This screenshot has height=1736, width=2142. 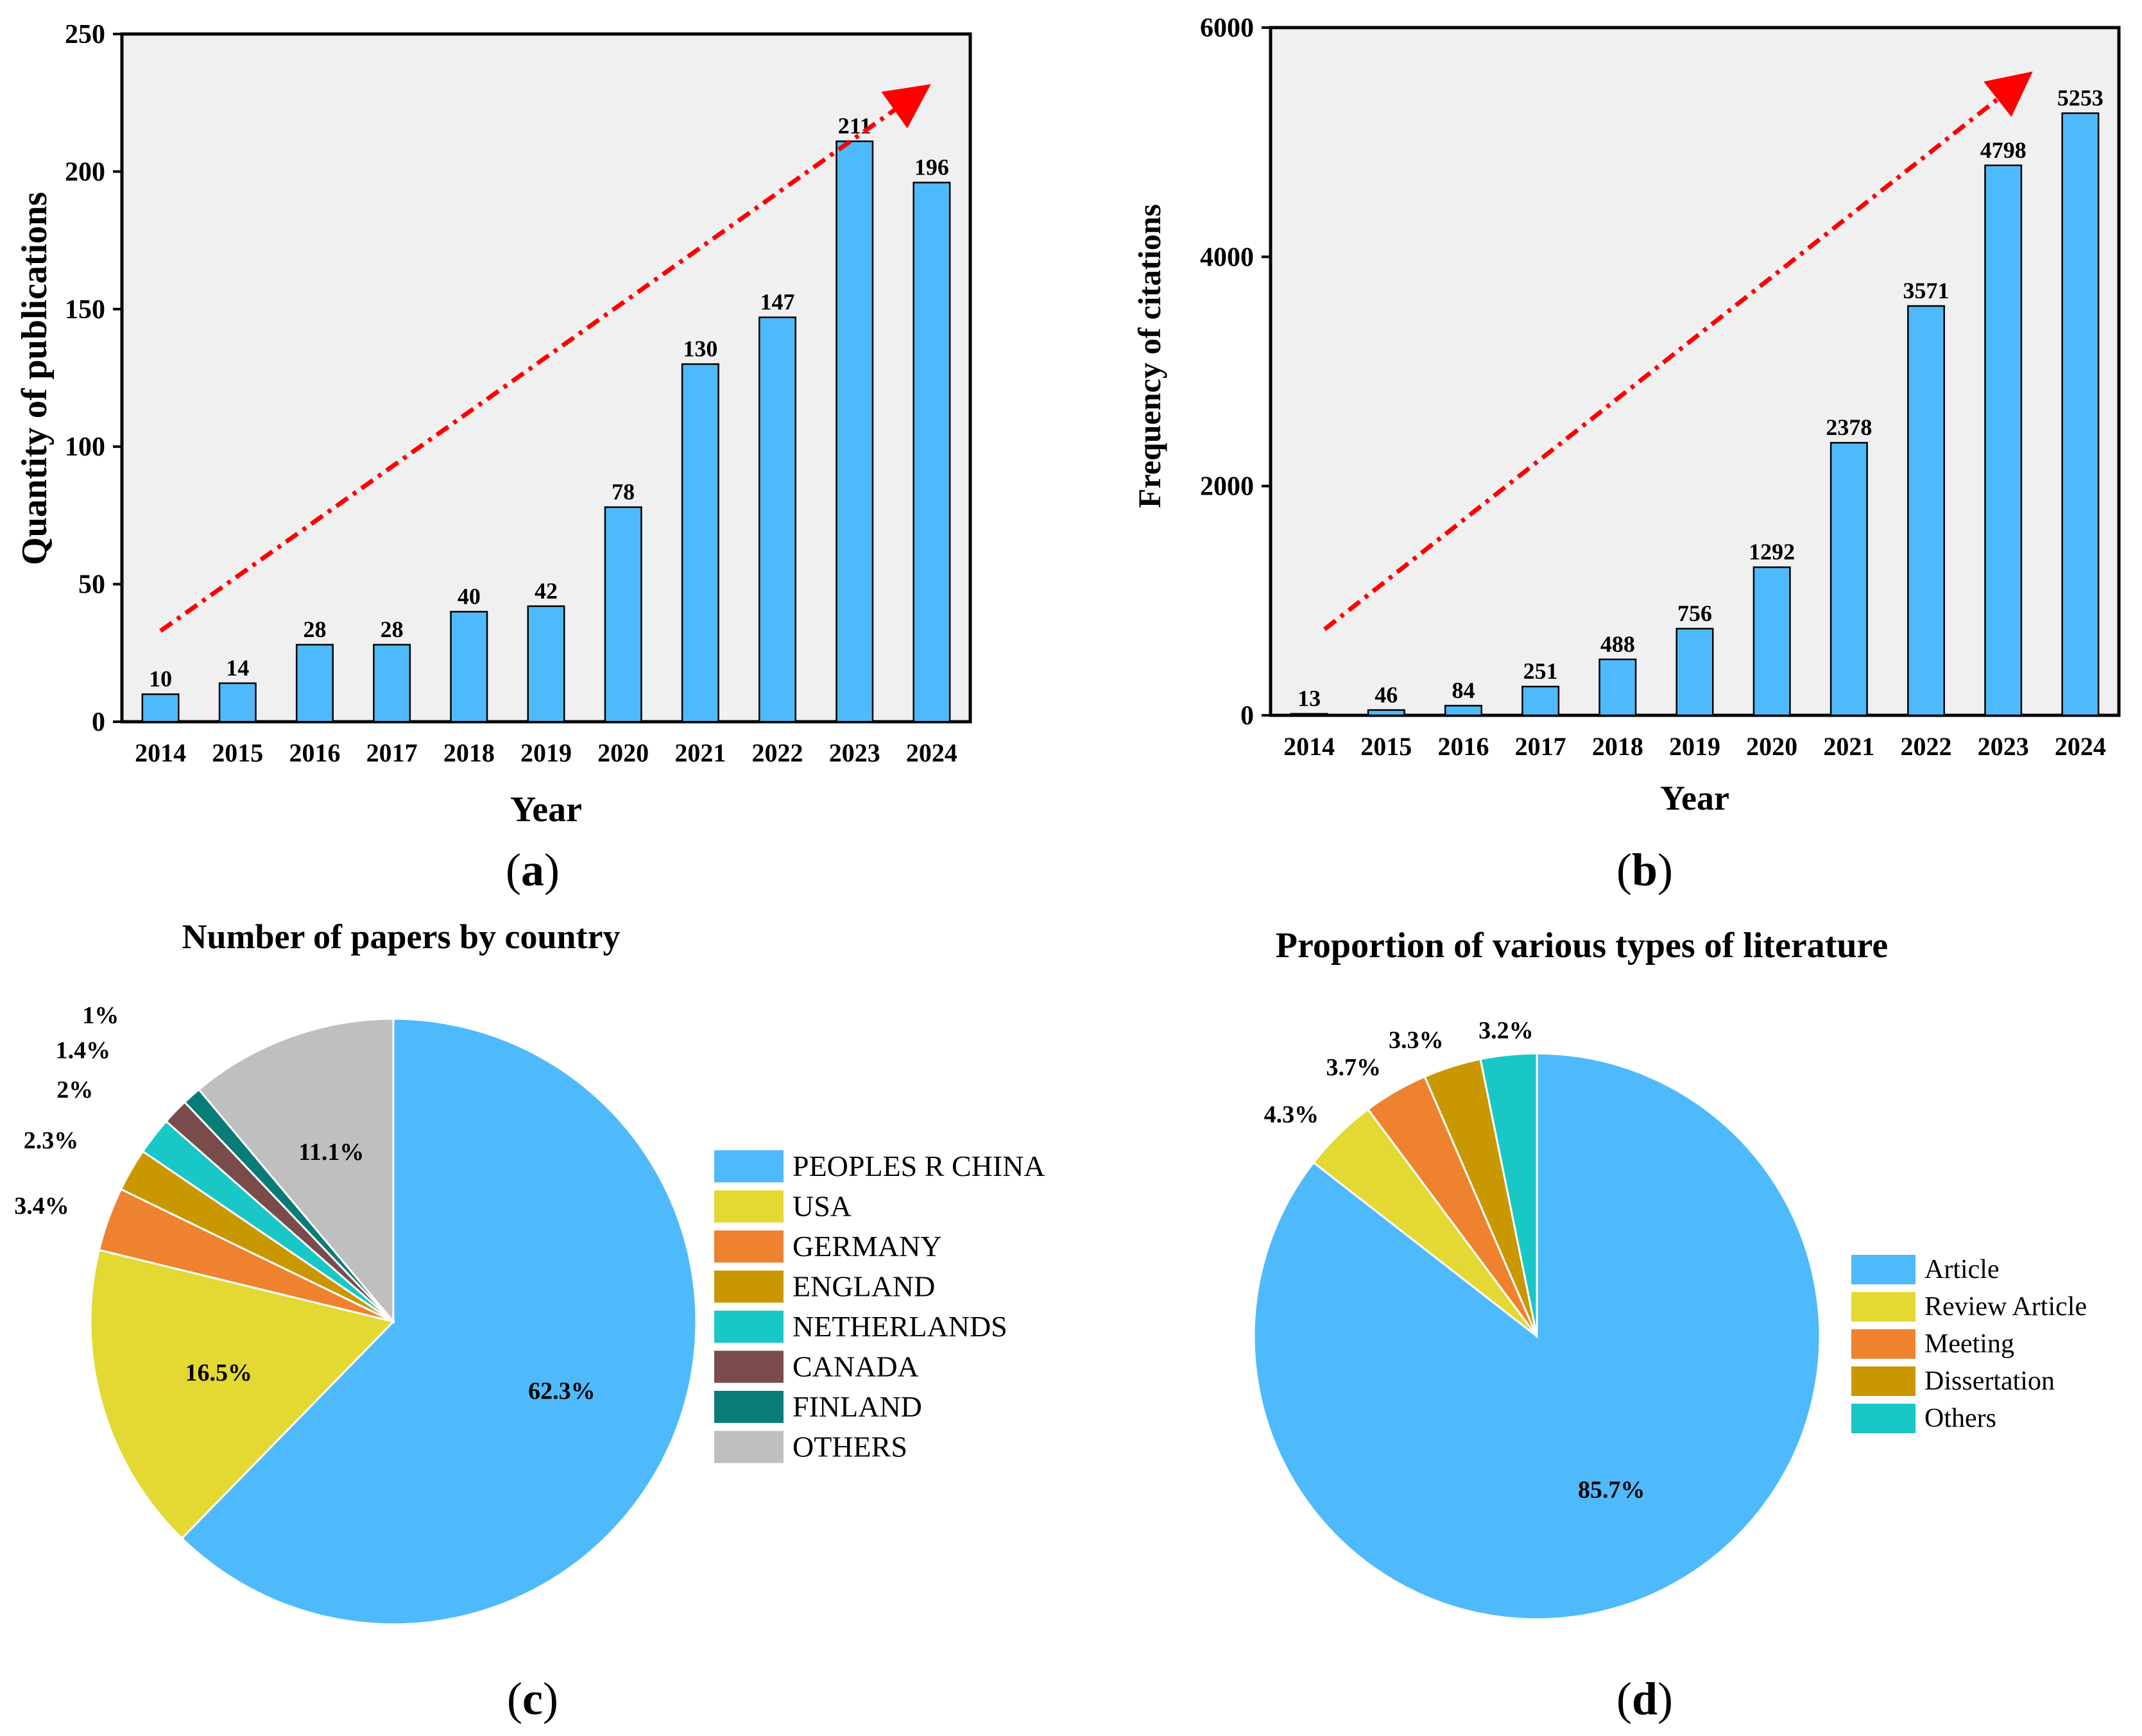 What do you see at coordinates (1960, 1418) in the screenshot?
I see `legend-label: Others` at bounding box center [1960, 1418].